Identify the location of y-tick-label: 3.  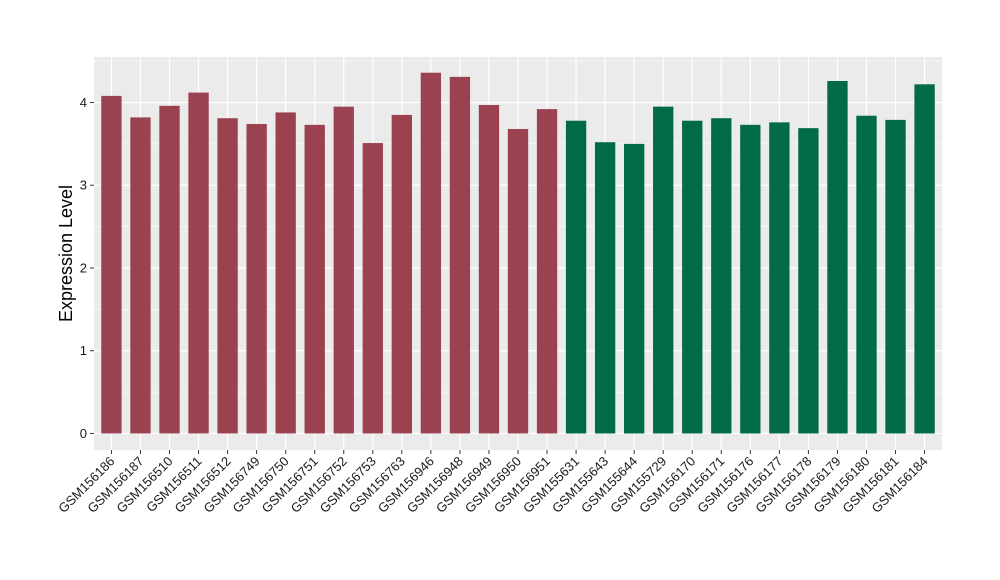
(83, 185).